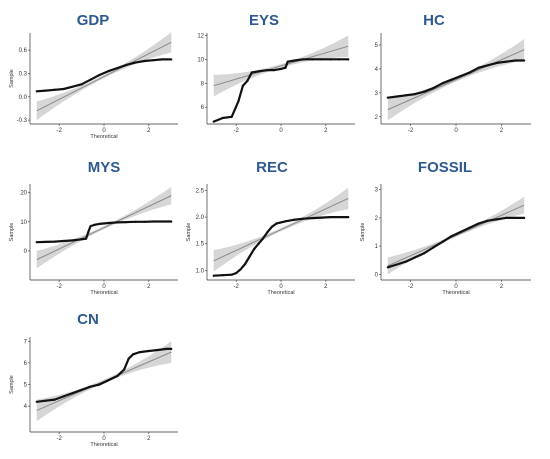 The height and width of the screenshot is (459, 550). Describe the element at coordinates (445, 167) in the screenshot. I see `chart-title: FOSSIL` at that location.